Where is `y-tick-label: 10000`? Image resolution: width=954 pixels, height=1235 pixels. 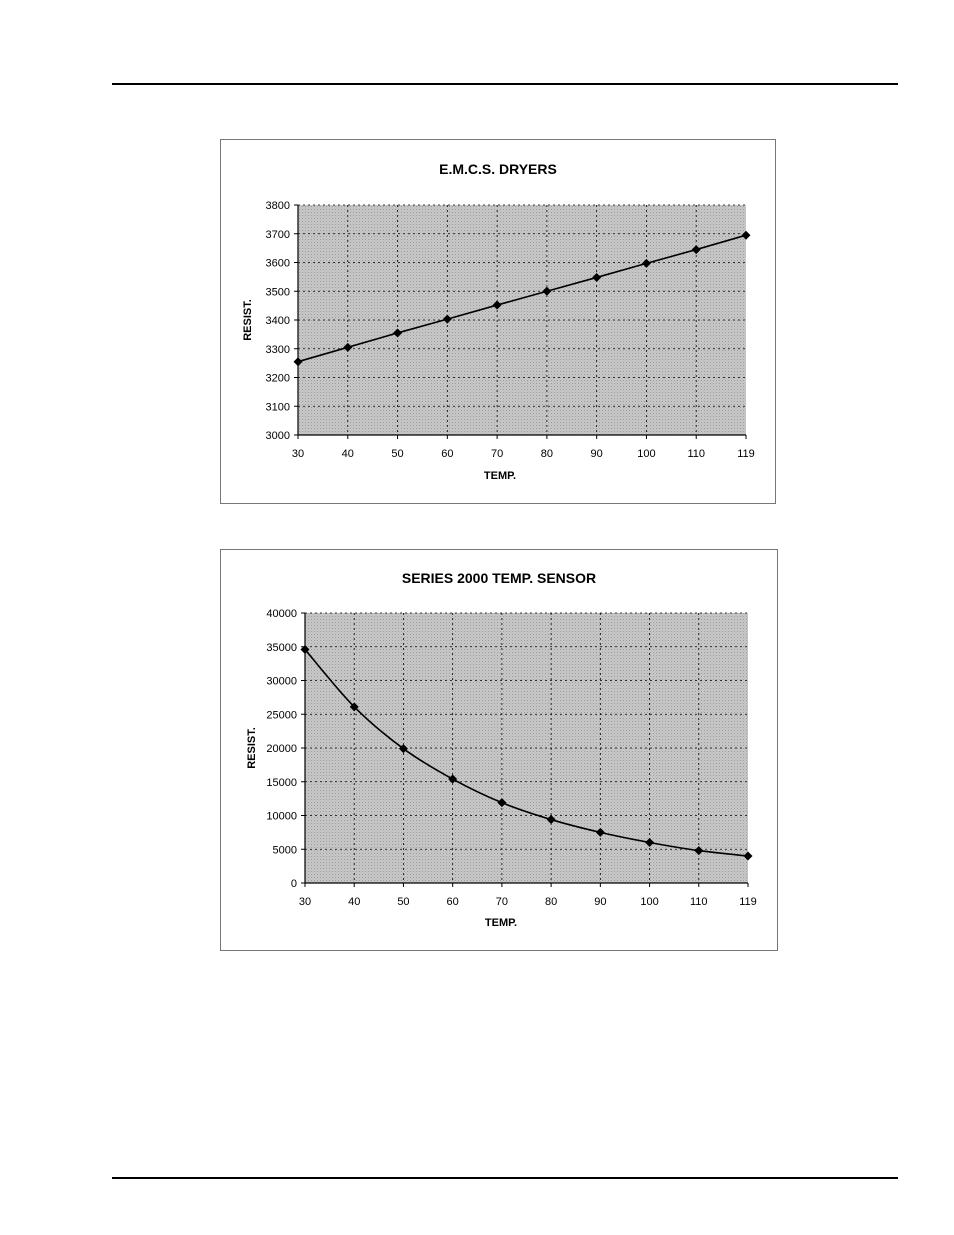 y-tick-label: 10000 is located at coordinates (281, 817).